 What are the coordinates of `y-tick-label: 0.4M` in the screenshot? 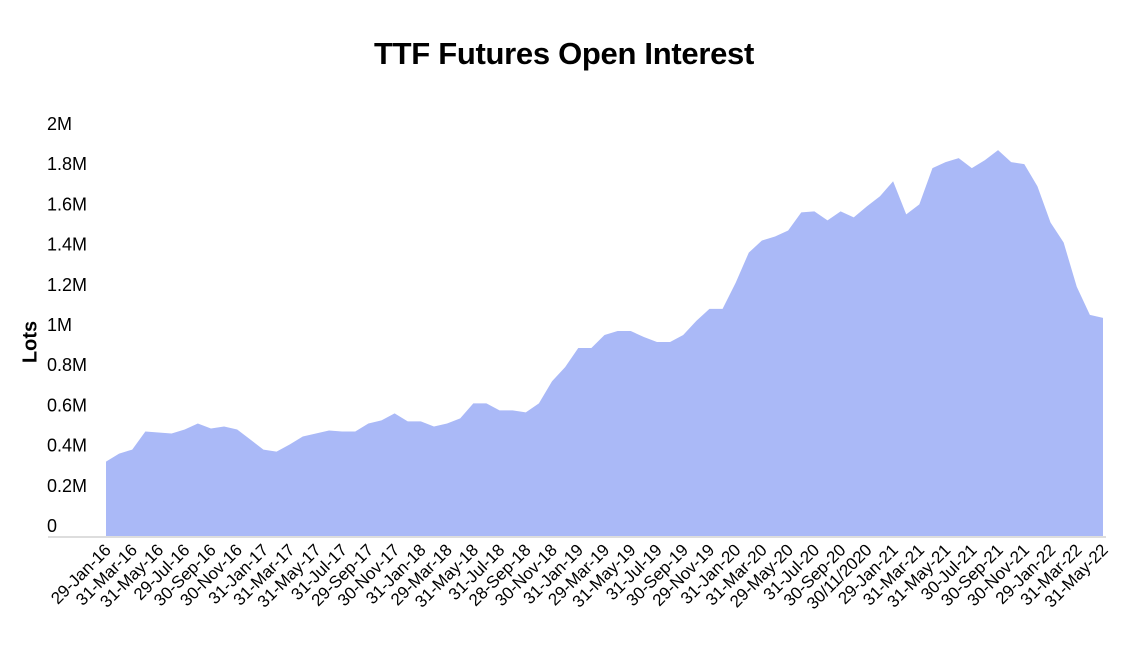 It's located at (67, 446).